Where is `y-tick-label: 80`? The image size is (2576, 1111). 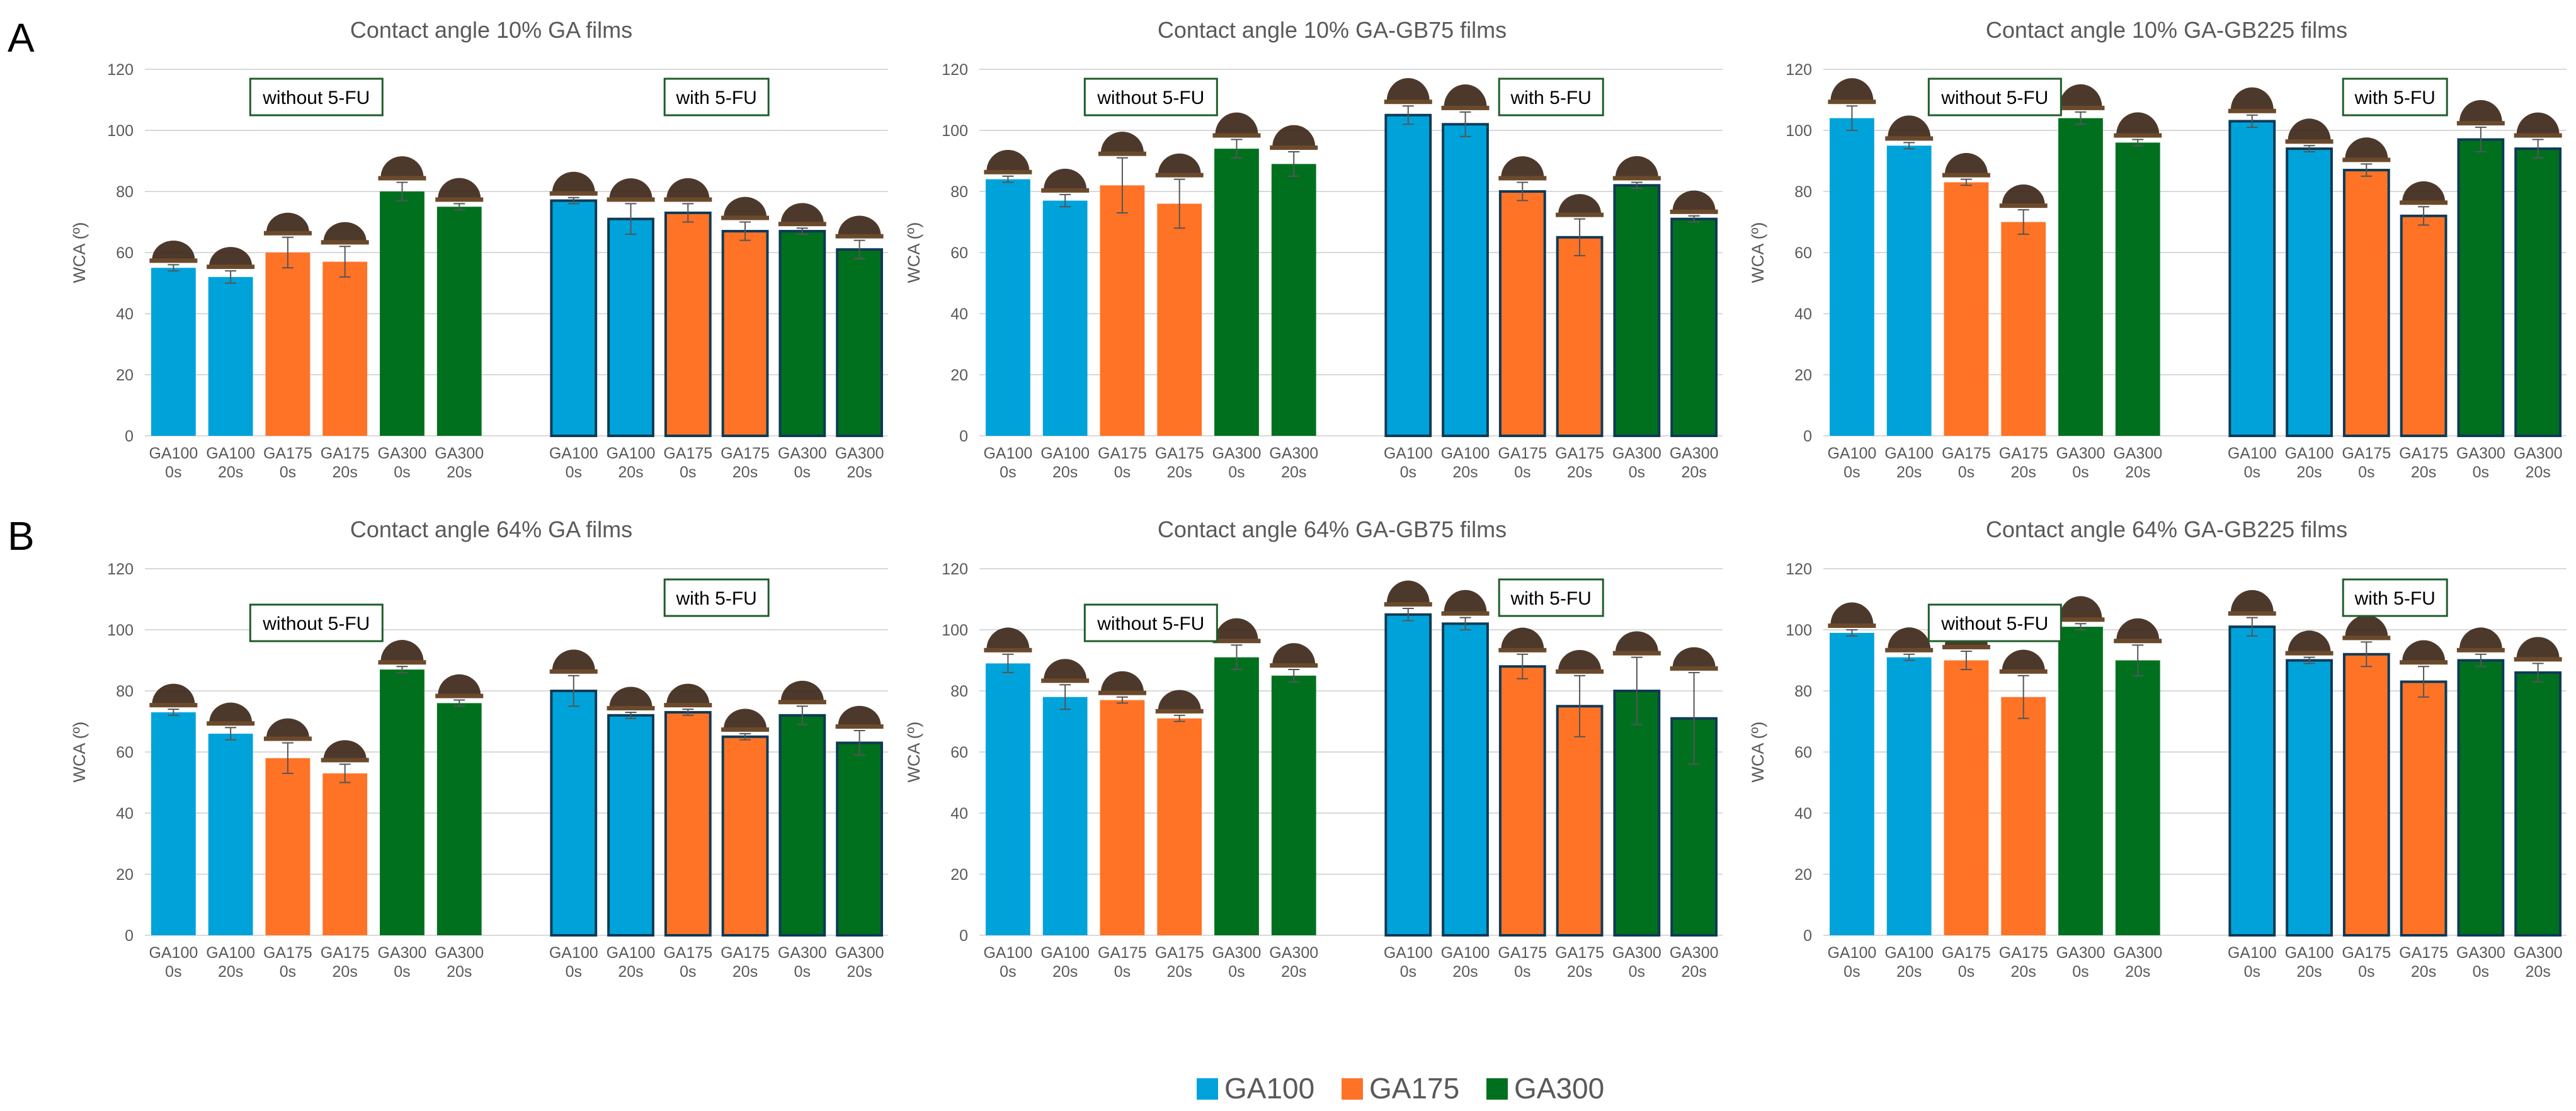 y-tick-label: 80 is located at coordinates (1803, 691).